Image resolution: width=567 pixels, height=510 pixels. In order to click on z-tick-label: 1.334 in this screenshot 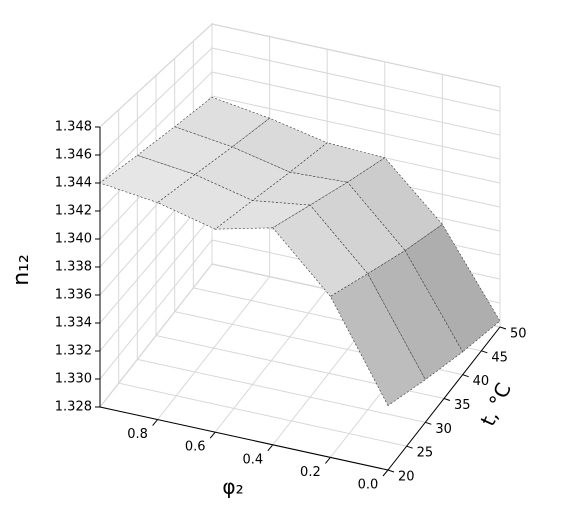, I will do `click(73, 323)`.